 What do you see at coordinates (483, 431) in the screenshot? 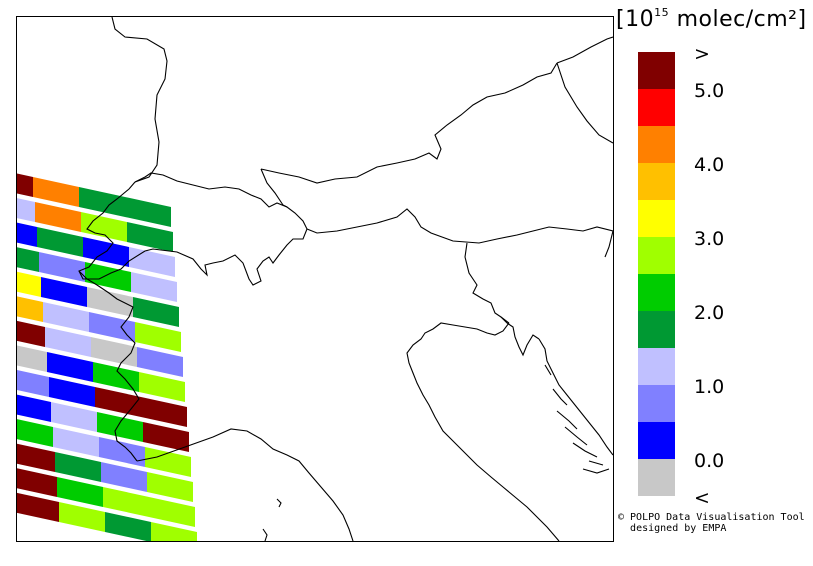
I see `italy-adriatic-coast` at bounding box center [483, 431].